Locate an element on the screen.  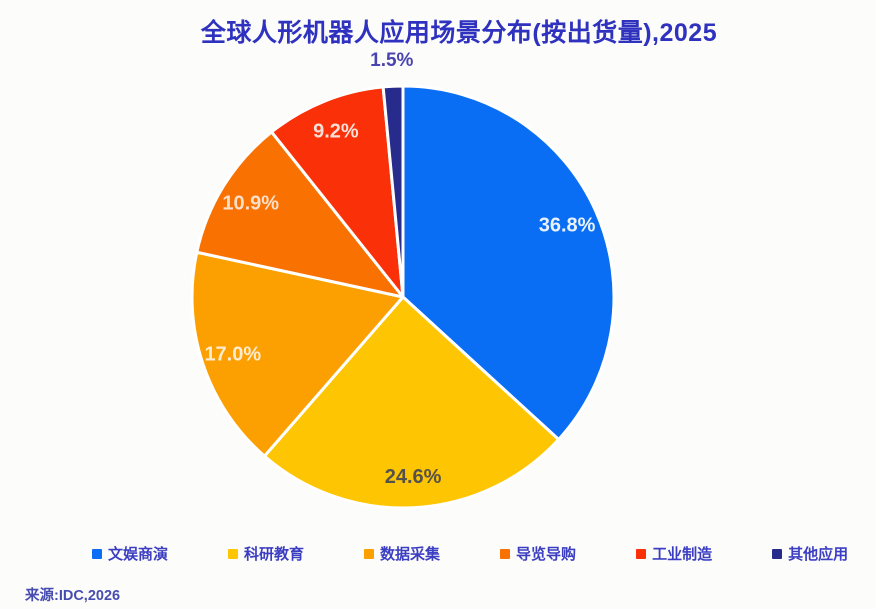
pie-slice-工业制造 is located at coordinates (337, 192).